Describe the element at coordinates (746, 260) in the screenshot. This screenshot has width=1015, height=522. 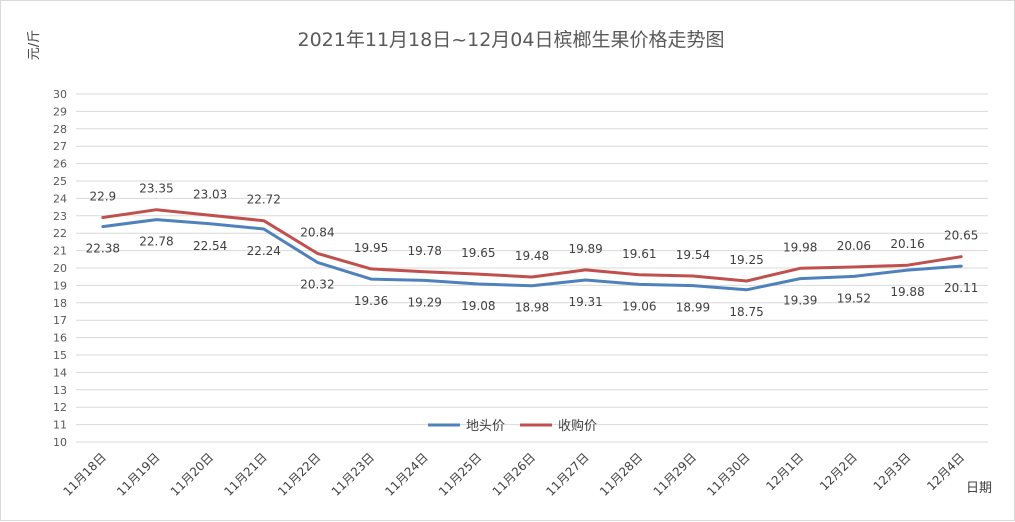
I see `data-label: 19.25` at that location.